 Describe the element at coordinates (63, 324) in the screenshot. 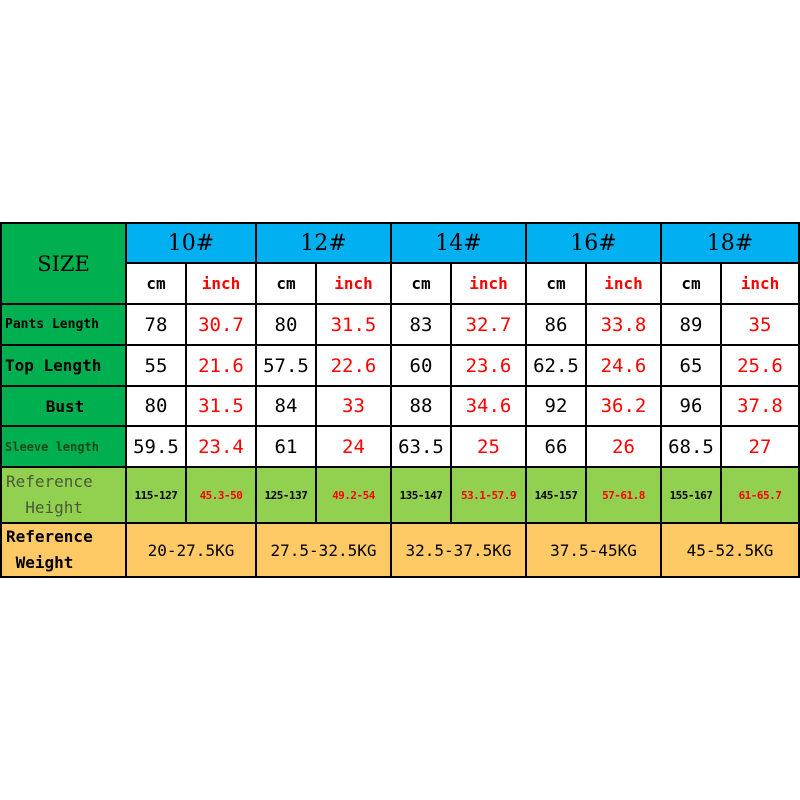

I see `row-label: Pants Length` at that location.